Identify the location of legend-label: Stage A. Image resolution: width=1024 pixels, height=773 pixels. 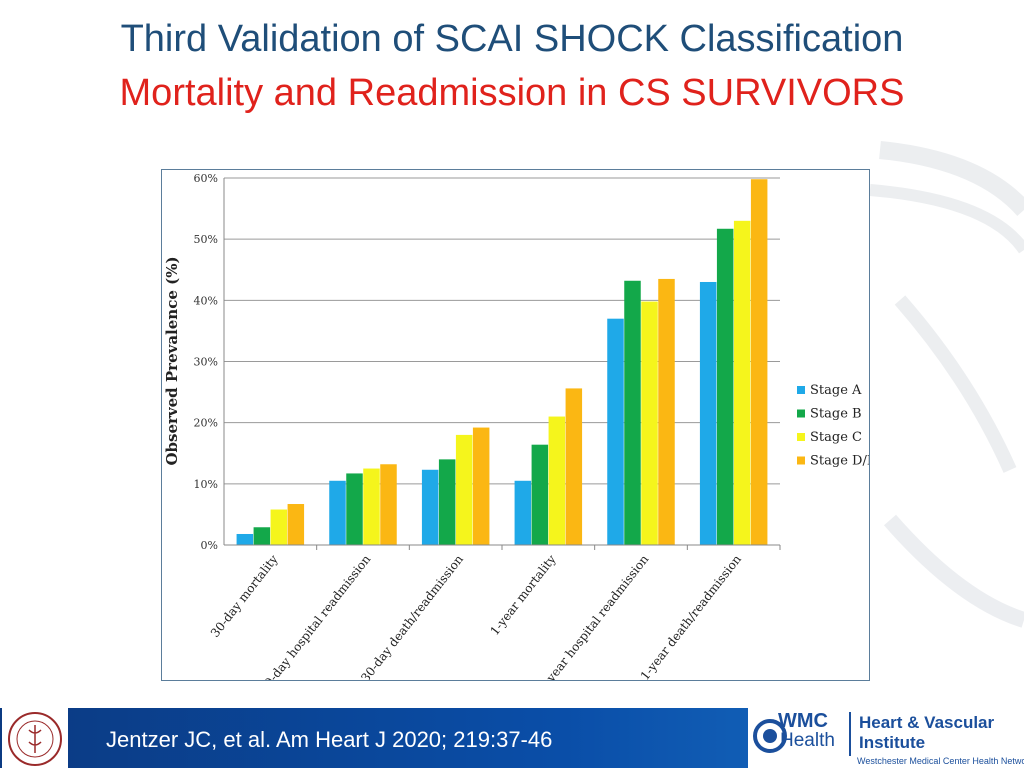
(836, 390).